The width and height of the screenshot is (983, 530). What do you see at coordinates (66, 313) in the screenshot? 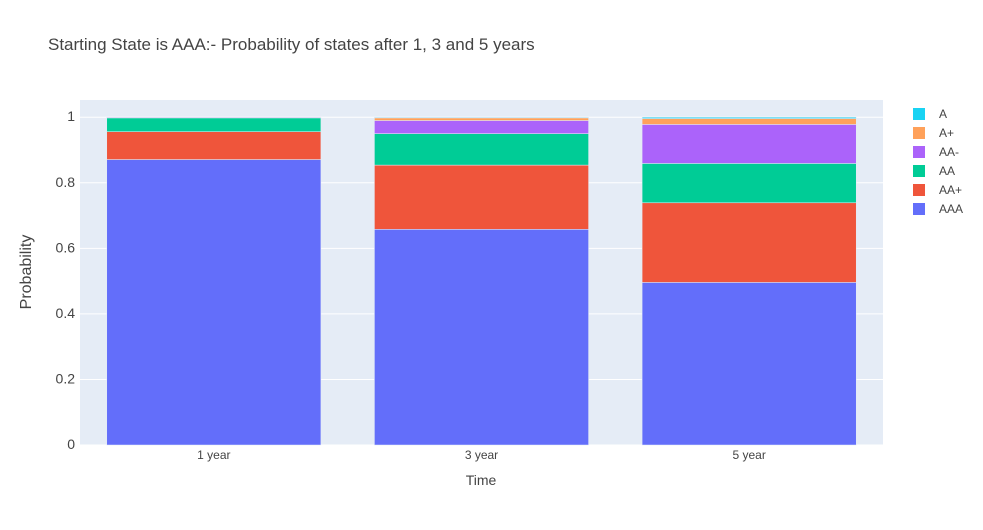
I see `y-tick-label: 0.4` at bounding box center [66, 313].